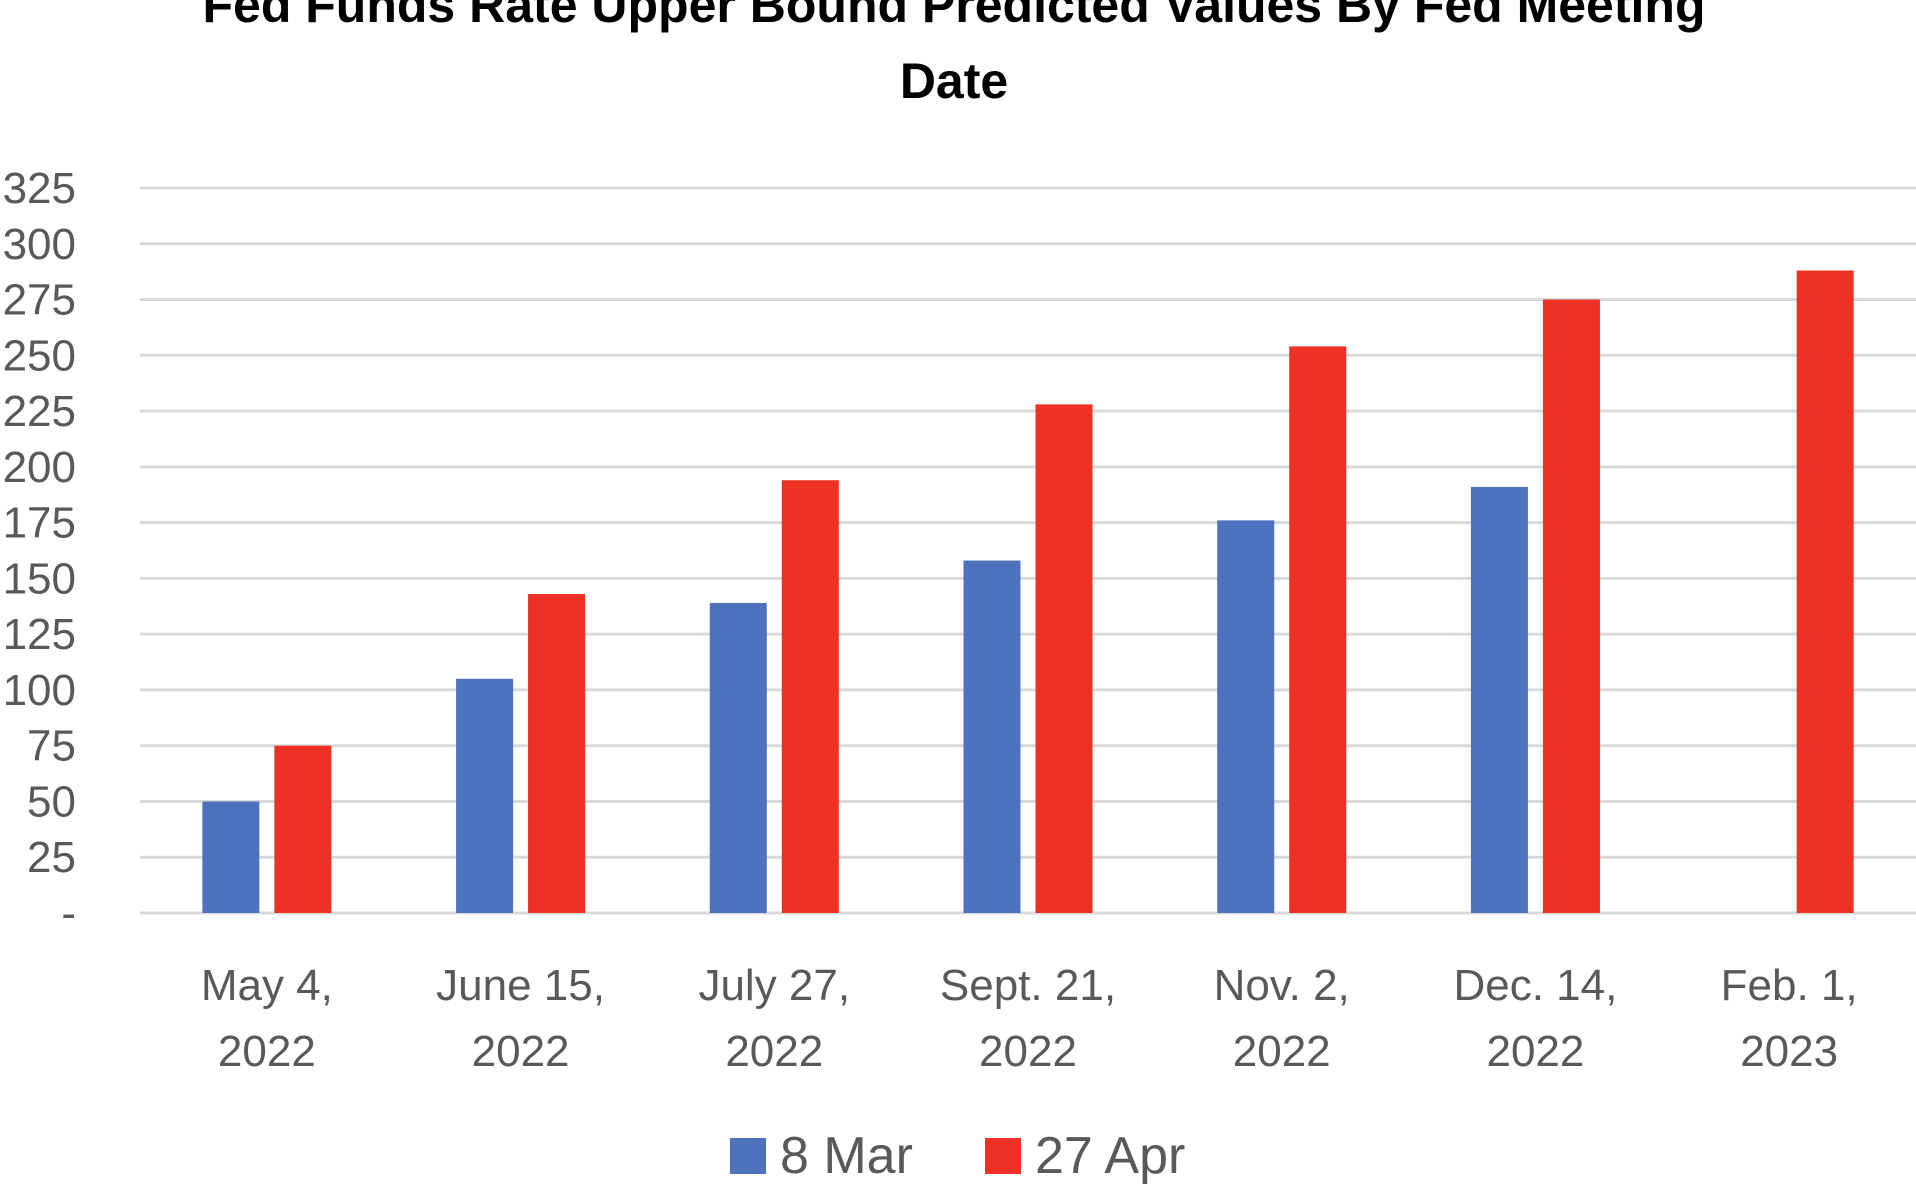  I want to click on y-tick-label: 75, so click(51, 746).